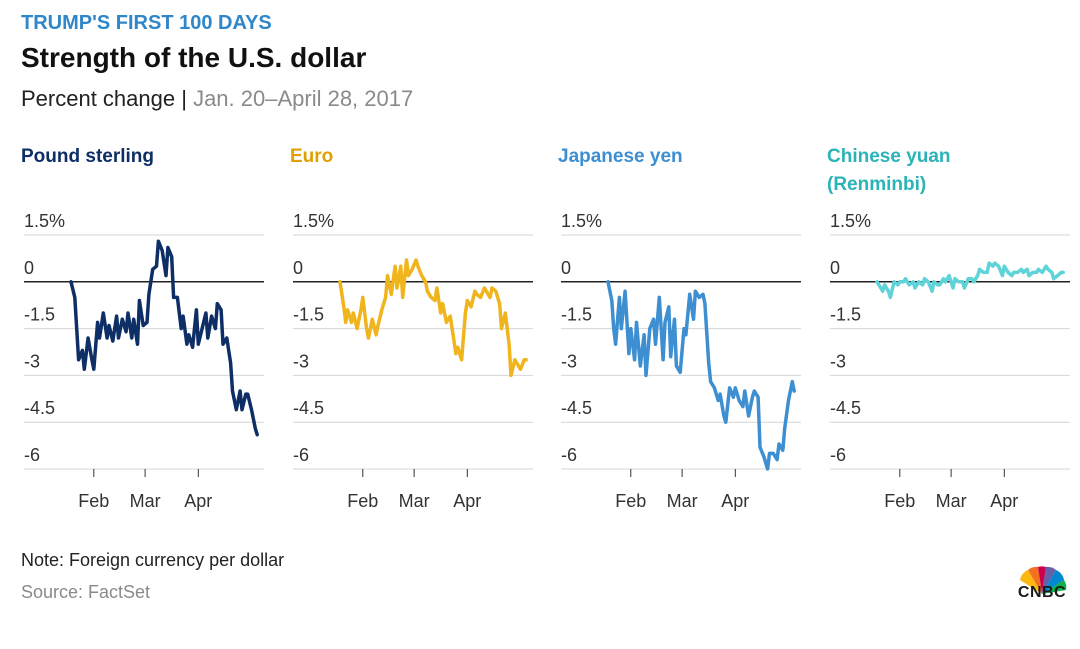  What do you see at coordinates (98, 98) in the screenshot?
I see `subtitle-label: Percent change` at bounding box center [98, 98].